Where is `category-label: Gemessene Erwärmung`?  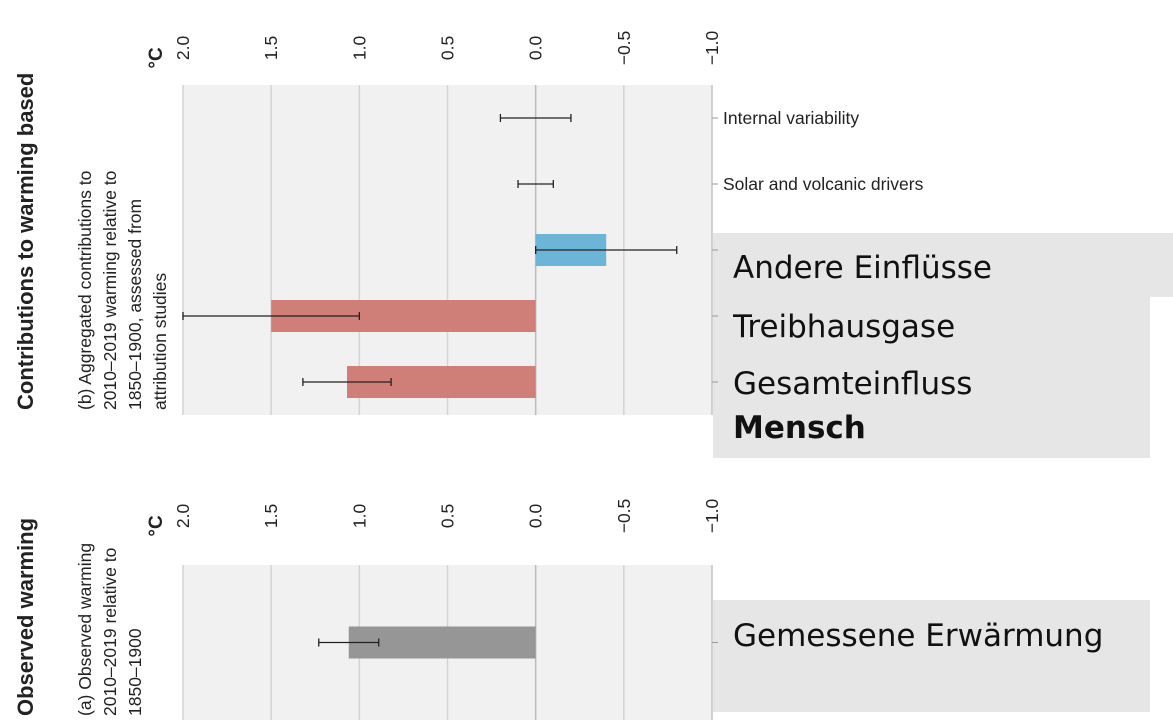 category-label: Gemessene Erwärmung is located at coordinates (918, 636).